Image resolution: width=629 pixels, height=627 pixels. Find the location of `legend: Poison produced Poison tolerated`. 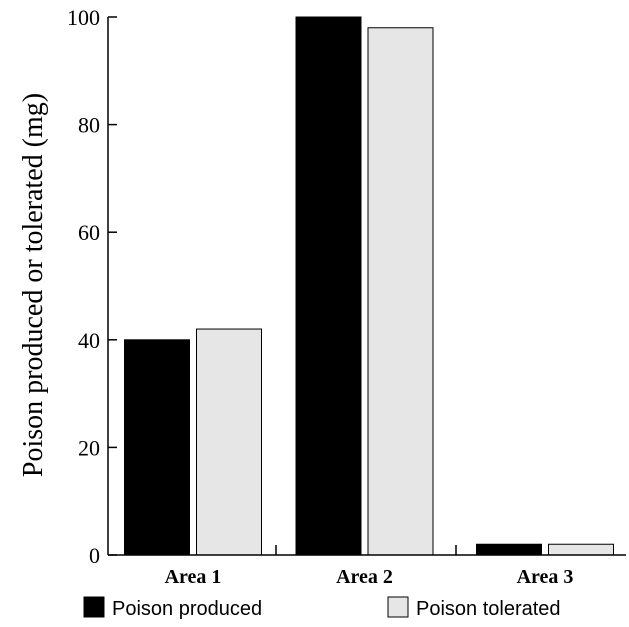

legend: Poison produced Poison tolerated is located at coordinates (322, 608).